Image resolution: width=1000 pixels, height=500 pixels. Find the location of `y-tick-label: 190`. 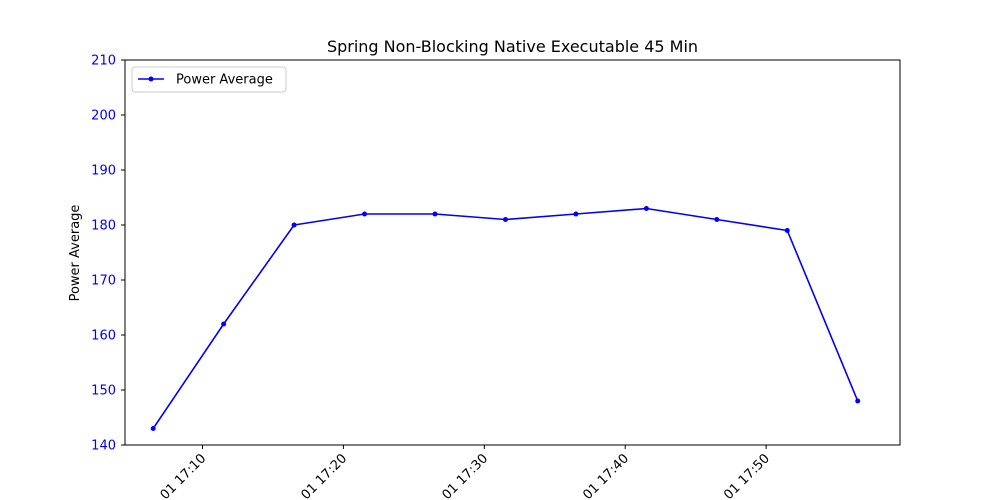

y-tick-label: 190 is located at coordinates (103, 171).